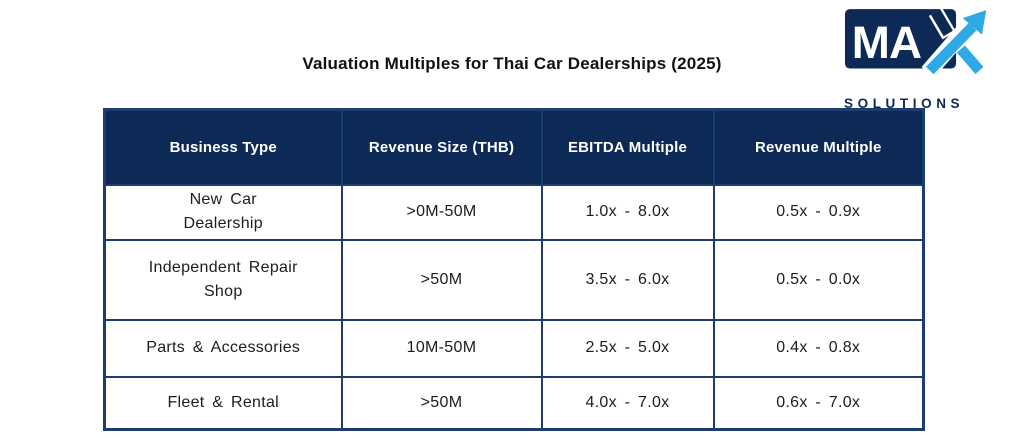  Describe the element at coordinates (818, 348) in the screenshot. I see `cell-revenue-multiple: 0.4x - 0.8x` at that location.